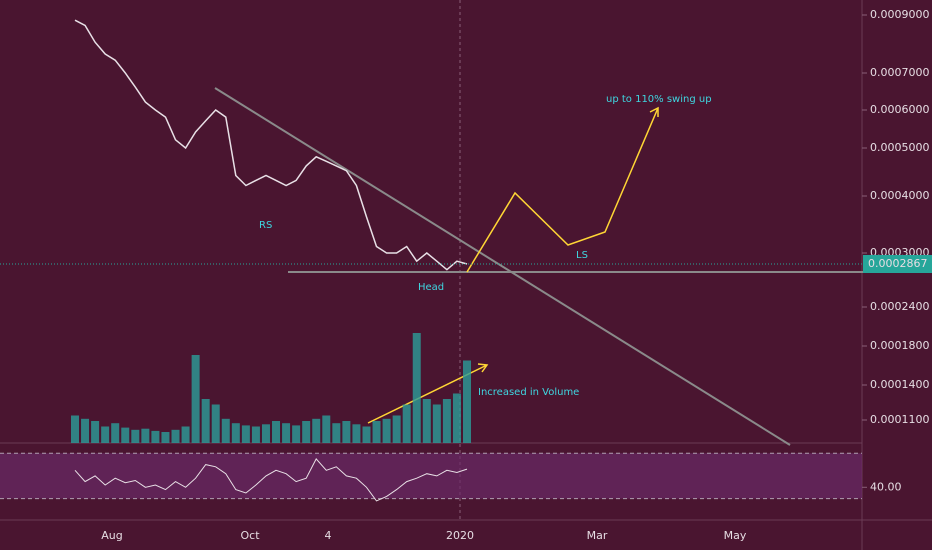 The image size is (932, 550). Describe the element at coordinates (900, 72) in the screenshot. I see `y-tick-label: 0.0007000` at that location.